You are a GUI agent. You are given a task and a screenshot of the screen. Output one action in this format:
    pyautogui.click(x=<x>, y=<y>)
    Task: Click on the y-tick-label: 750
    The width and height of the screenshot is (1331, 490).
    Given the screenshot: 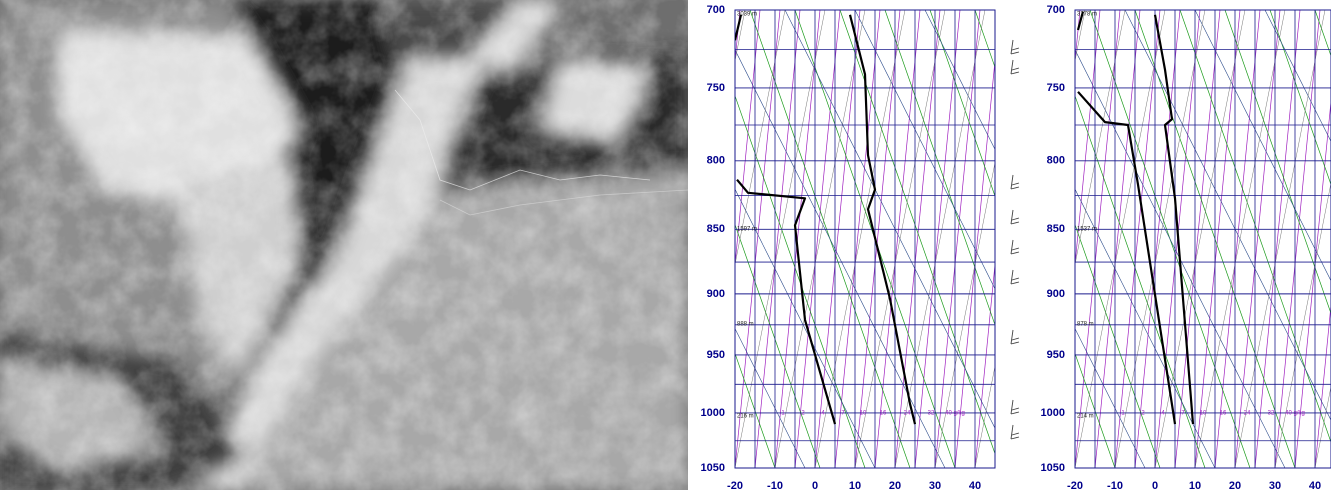 What is the action you would take?
    pyautogui.click(x=1056, y=88)
    